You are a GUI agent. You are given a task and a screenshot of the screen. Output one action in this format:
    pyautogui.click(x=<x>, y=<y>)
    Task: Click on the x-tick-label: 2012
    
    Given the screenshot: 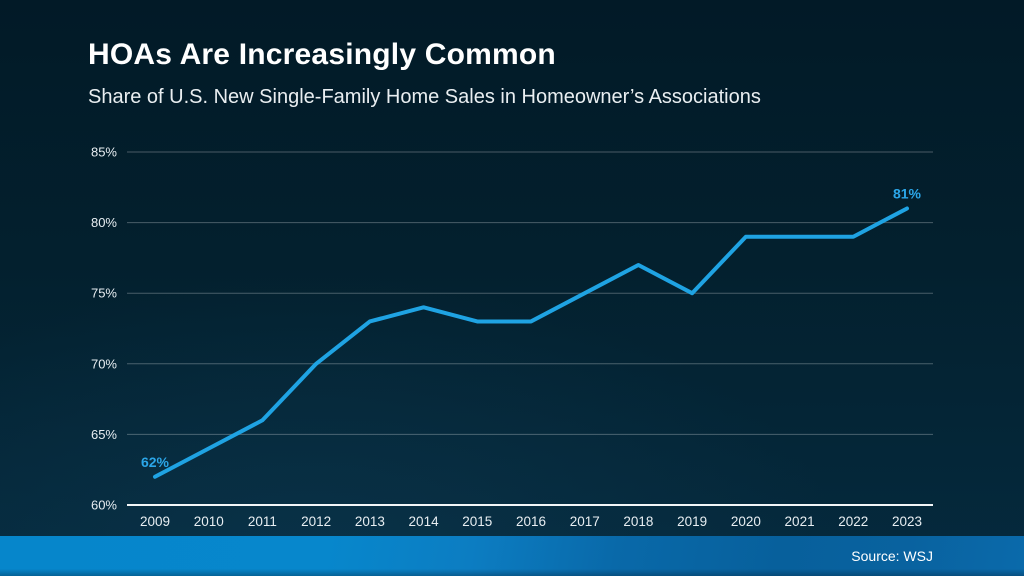 What is the action you would take?
    pyautogui.click(x=316, y=521)
    